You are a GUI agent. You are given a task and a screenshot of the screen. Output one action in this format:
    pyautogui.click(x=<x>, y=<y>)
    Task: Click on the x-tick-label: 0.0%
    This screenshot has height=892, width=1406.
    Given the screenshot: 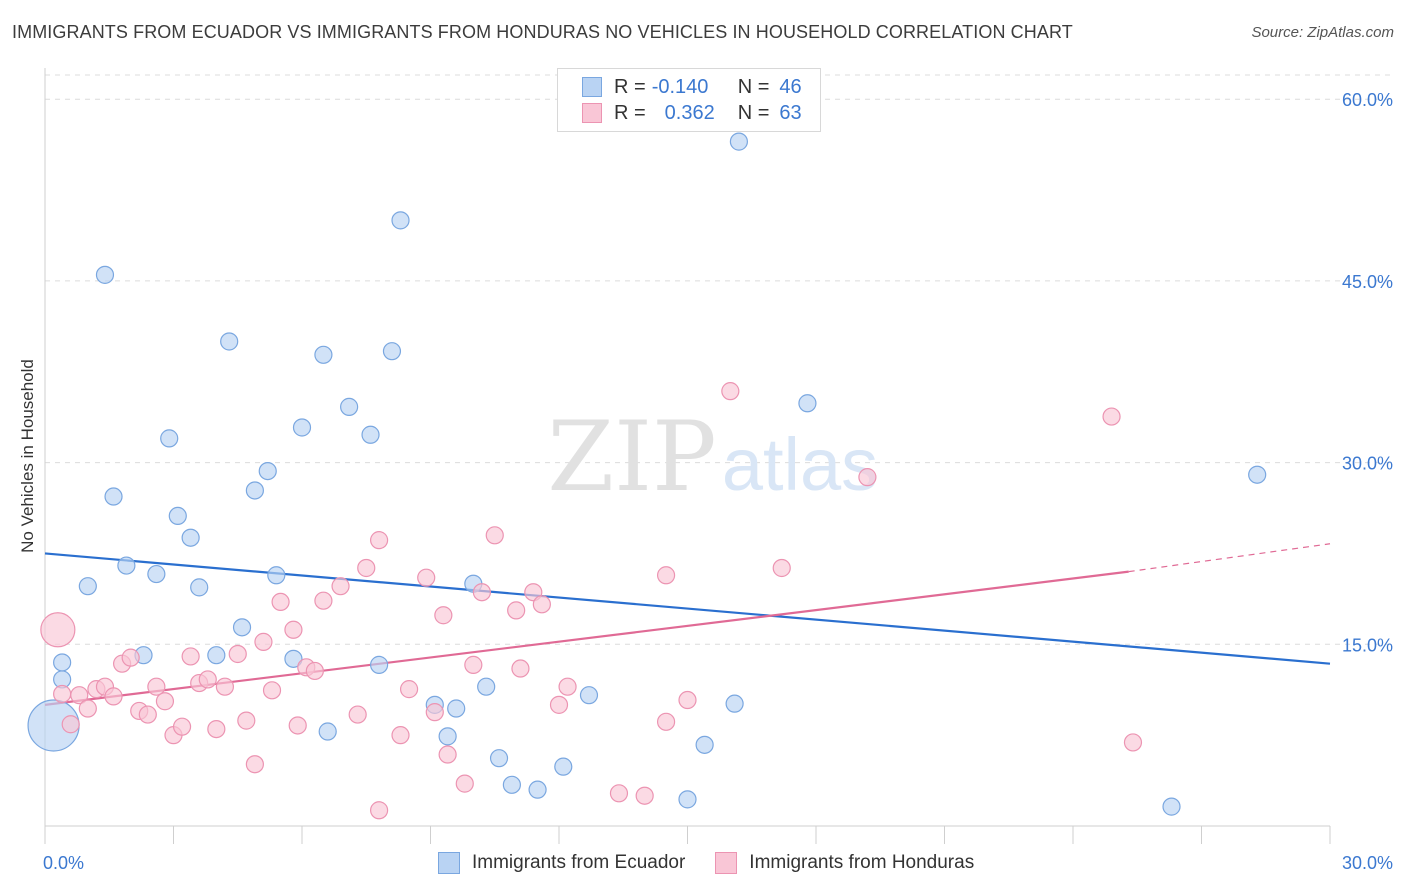 What is the action you would take?
    pyautogui.click(x=63, y=863)
    